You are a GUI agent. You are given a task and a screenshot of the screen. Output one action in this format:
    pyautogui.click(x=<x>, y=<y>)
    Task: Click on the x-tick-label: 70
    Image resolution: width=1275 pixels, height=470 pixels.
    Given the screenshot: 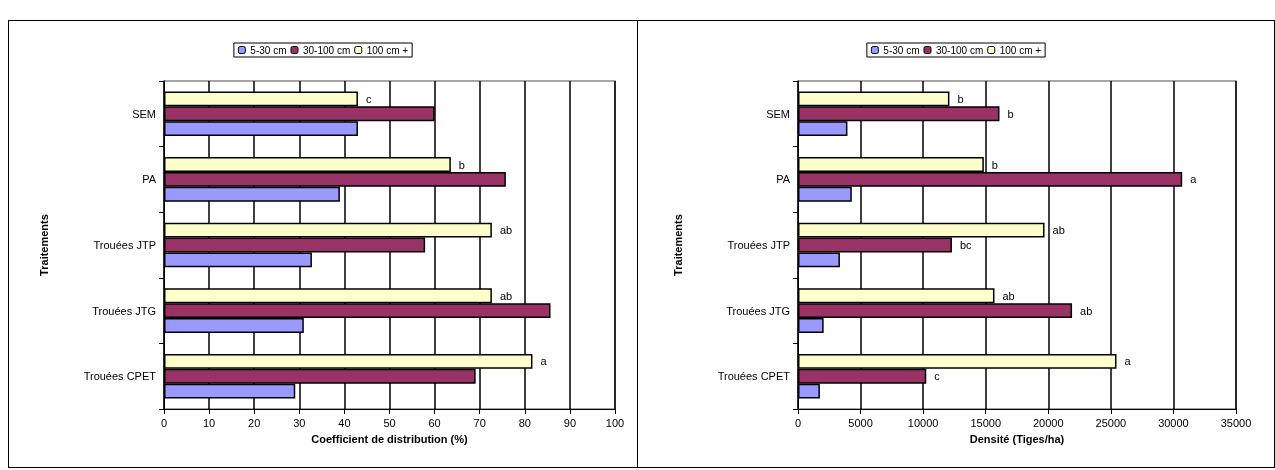 What is the action you would take?
    pyautogui.click(x=479, y=422)
    